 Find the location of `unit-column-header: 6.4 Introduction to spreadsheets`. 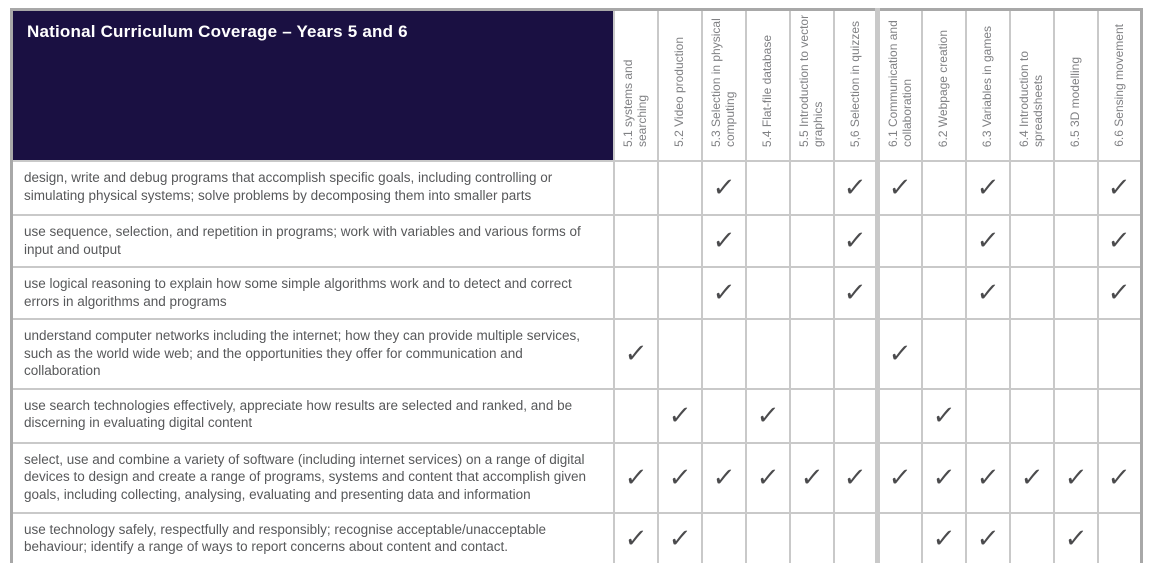

unit-column-header: 6.4 Introduction to spreadsheets is located at coordinates (1031, 85).